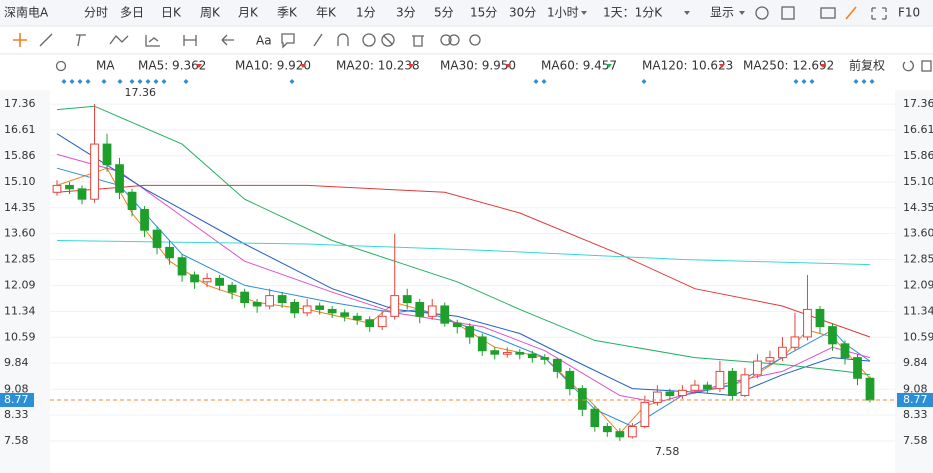 The width and height of the screenshot is (933, 473). I want to click on pen-icon, so click(851, 13).